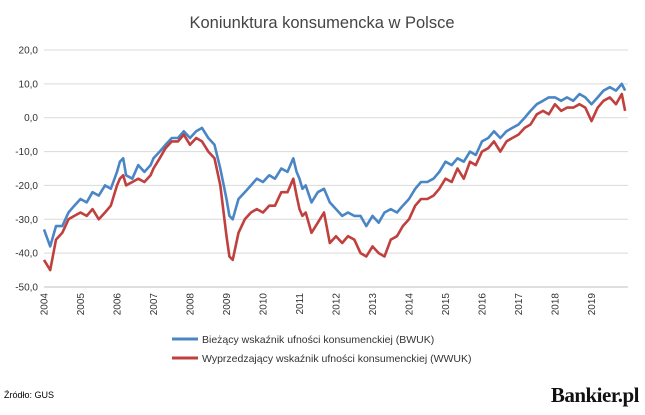 The image size is (645, 415). What do you see at coordinates (26, 220) in the screenshot?
I see `y-tick-label: -30,0` at bounding box center [26, 220].